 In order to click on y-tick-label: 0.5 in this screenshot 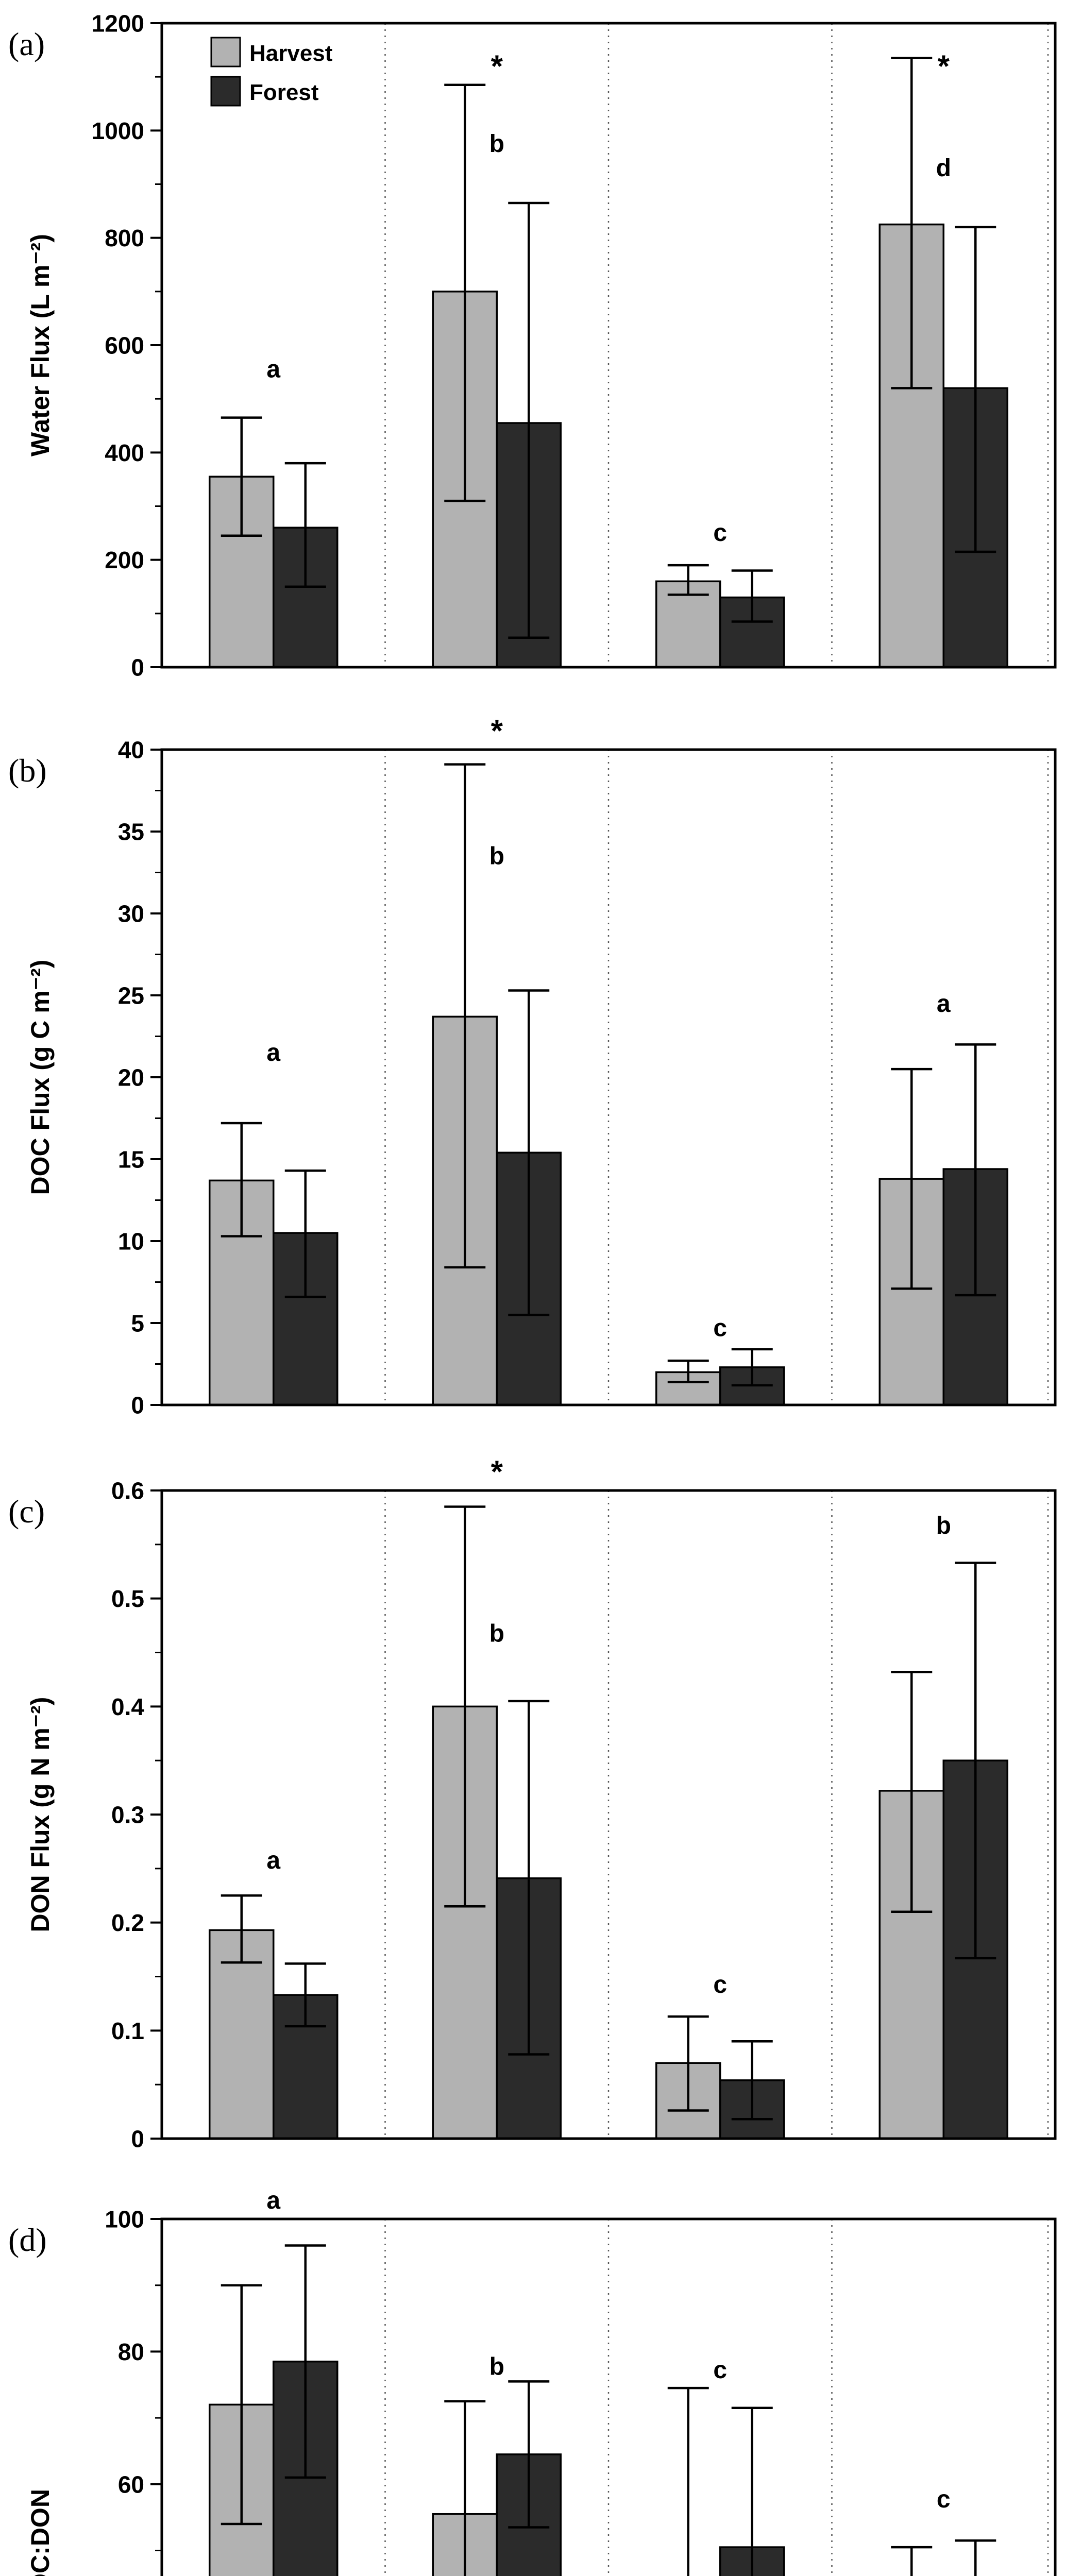, I will do `click(127, 1598)`.